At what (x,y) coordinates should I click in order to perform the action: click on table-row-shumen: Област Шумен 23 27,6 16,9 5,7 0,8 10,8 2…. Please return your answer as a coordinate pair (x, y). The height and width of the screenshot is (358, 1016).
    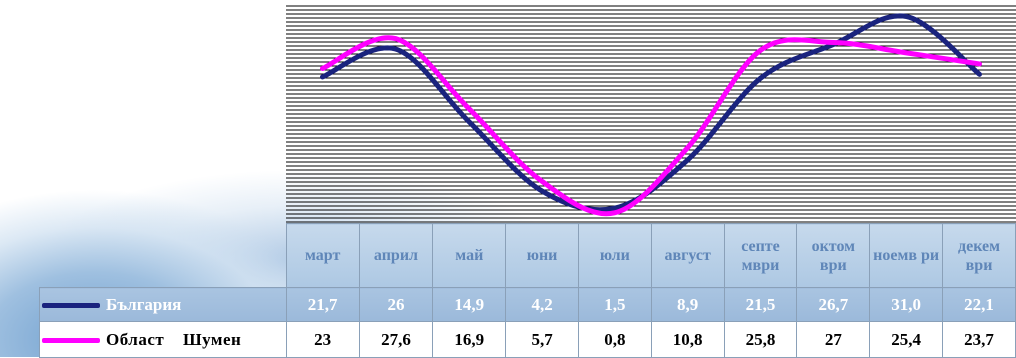
    Looking at the image, I should click on (527, 339).